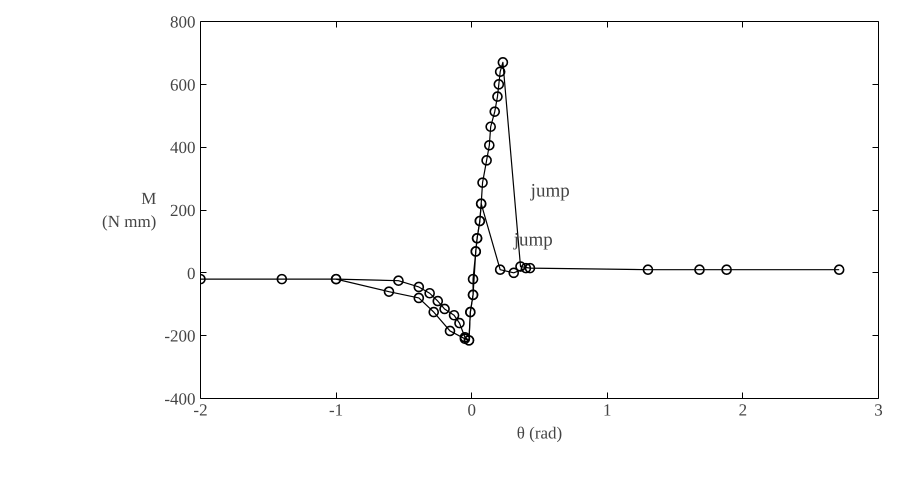 This screenshot has width=905, height=489. What do you see at coordinates (336, 410) in the screenshot?
I see `x-tick-label: -1` at bounding box center [336, 410].